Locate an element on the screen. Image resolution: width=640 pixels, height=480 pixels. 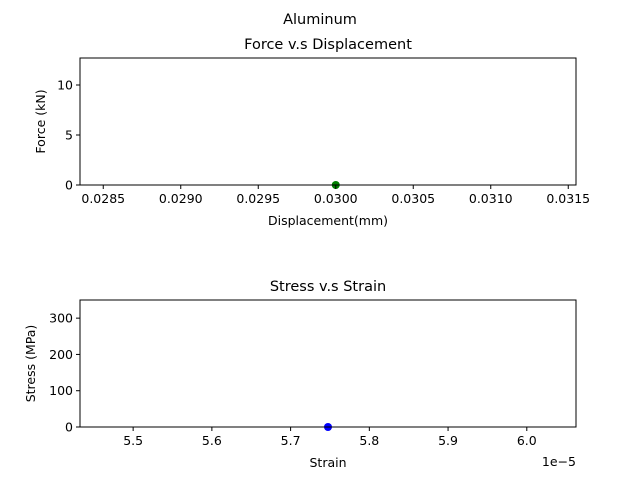
force-displacement-ylabel: Force (kN) is located at coordinates (40, 121).